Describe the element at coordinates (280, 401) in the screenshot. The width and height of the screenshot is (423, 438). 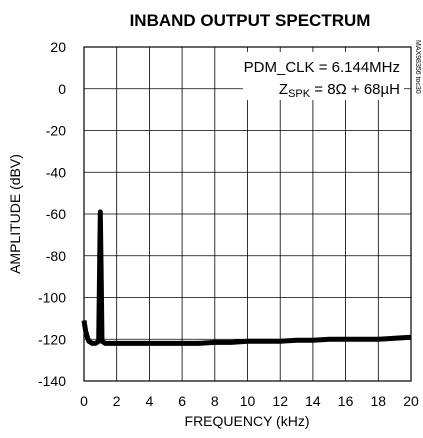
I see `x-tick-label: 12` at that location.